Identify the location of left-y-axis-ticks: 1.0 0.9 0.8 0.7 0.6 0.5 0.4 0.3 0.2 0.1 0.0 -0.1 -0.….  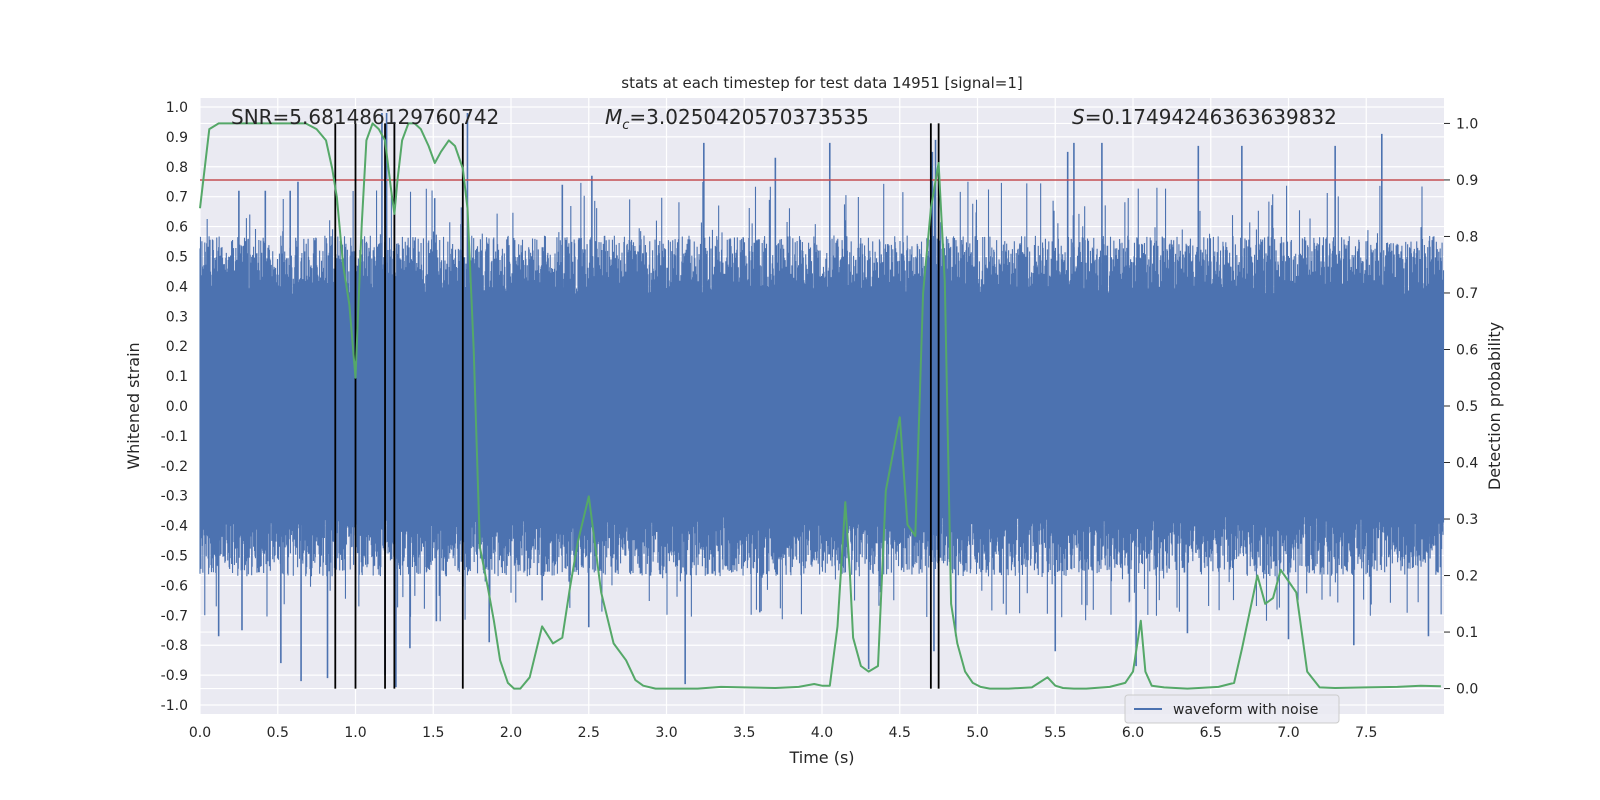
(174, 407).